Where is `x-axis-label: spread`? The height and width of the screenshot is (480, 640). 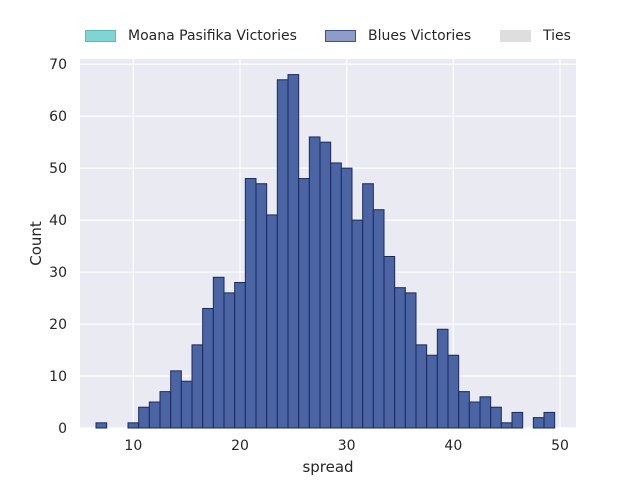
x-axis-label: spread is located at coordinates (327, 467).